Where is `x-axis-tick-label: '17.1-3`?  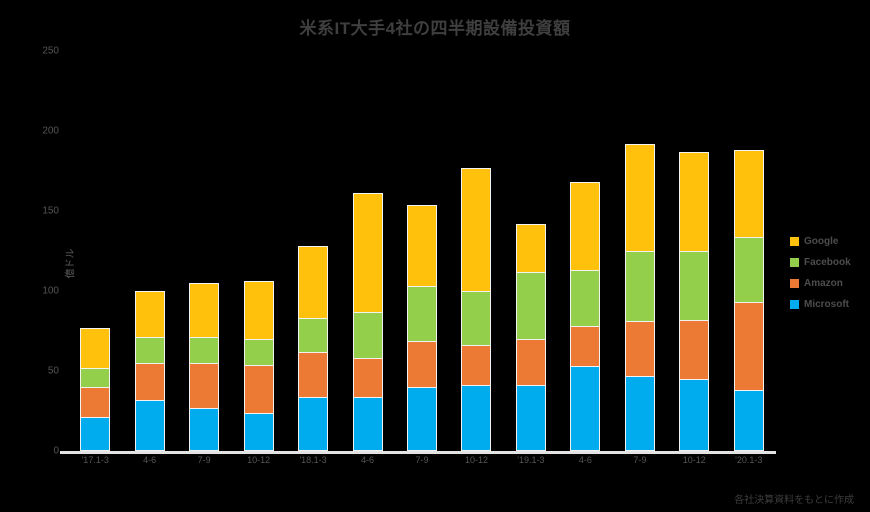 x-axis-tick-label: '17.1-3 is located at coordinates (95, 460).